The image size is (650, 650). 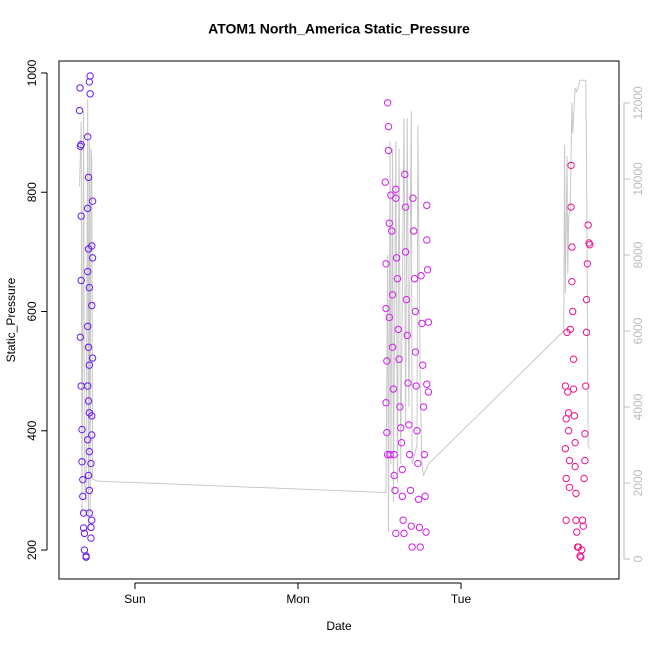 What do you see at coordinates (461, 599) in the screenshot?
I see `x-tick-label: Tue` at bounding box center [461, 599].